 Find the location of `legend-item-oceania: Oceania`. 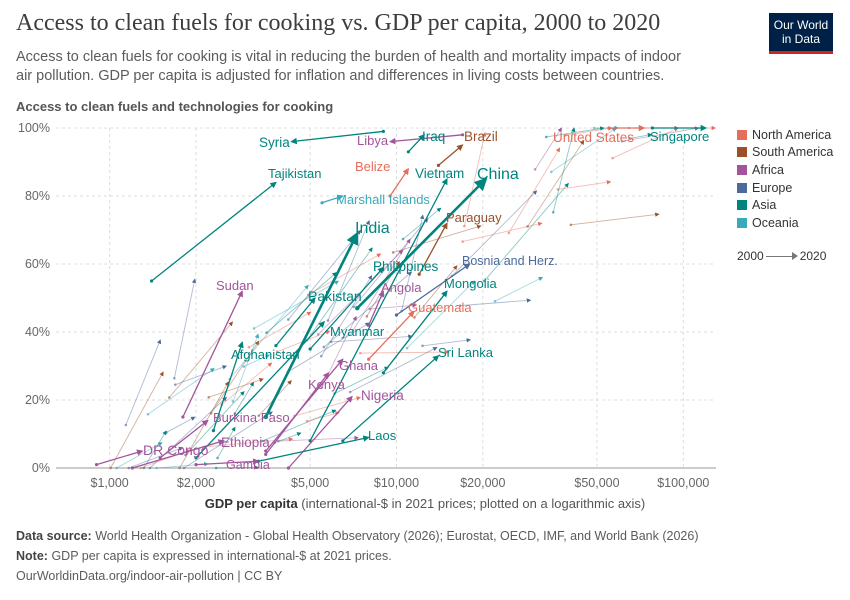

legend-item-oceania: Oceania is located at coordinates (785, 223).